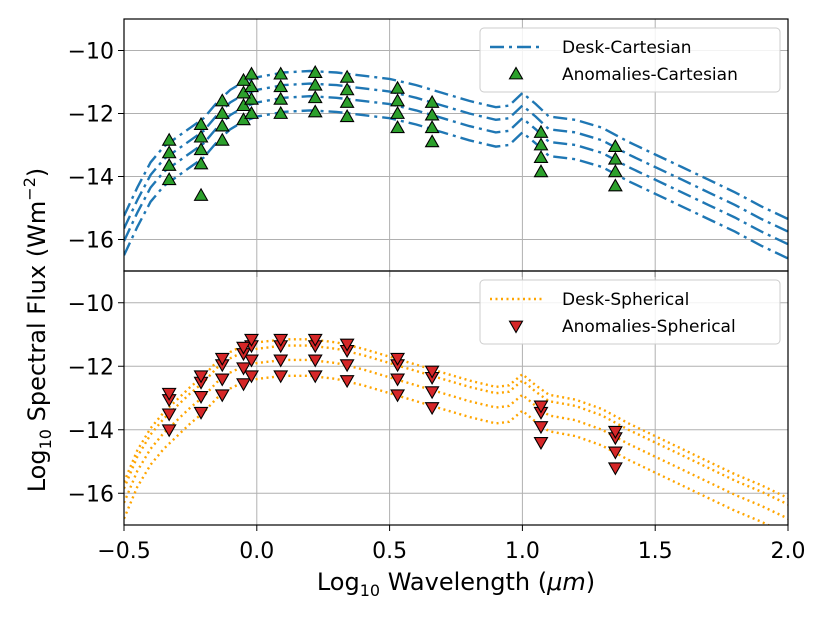 The height and width of the screenshot is (623, 830). What do you see at coordinates (392, 404) in the screenshot?
I see `series-markers` at bounding box center [392, 404].